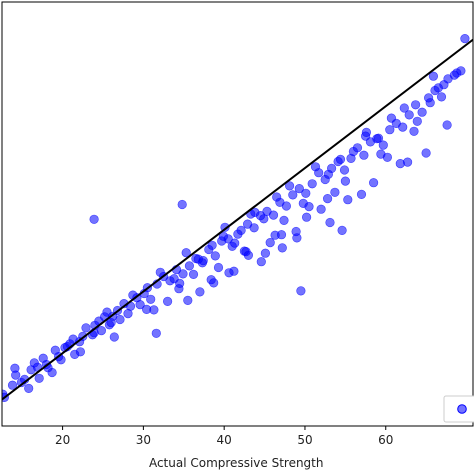 Image resolution: width=474 pixels, height=474 pixels. Describe the element at coordinates (143, 440) in the screenshot. I see `x-tick-label: 30` at that location.